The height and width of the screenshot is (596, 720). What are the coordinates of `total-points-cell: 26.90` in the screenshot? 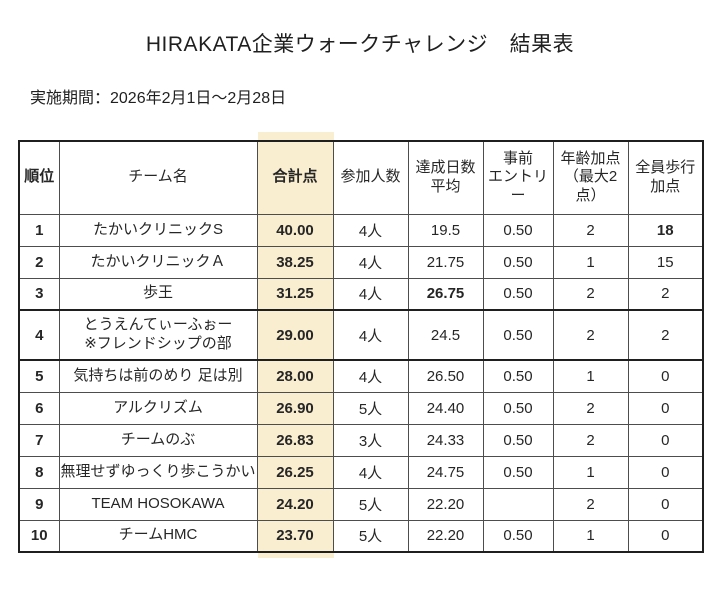 It's located at (295, 408).